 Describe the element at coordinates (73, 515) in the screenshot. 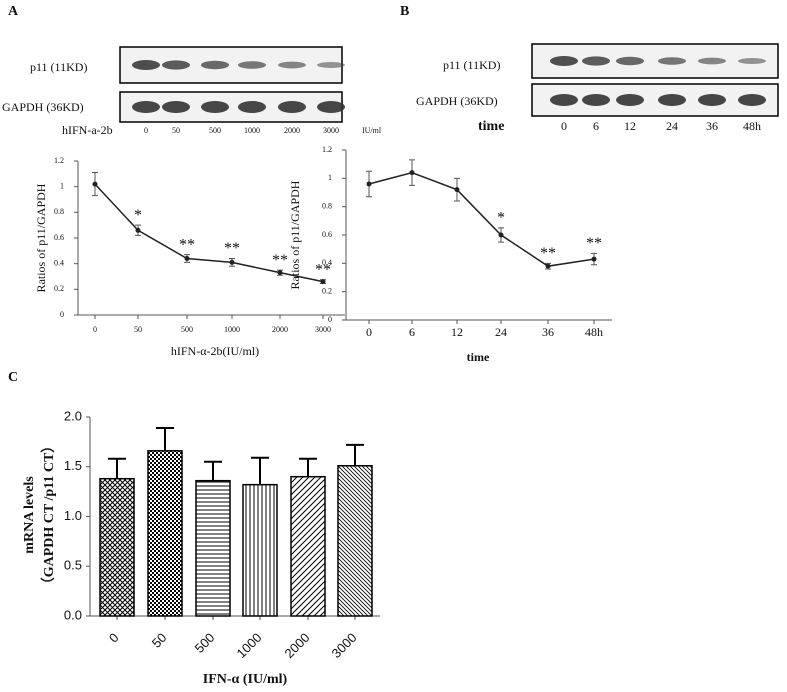

I see `y-tick-label: 1.0` at that location.